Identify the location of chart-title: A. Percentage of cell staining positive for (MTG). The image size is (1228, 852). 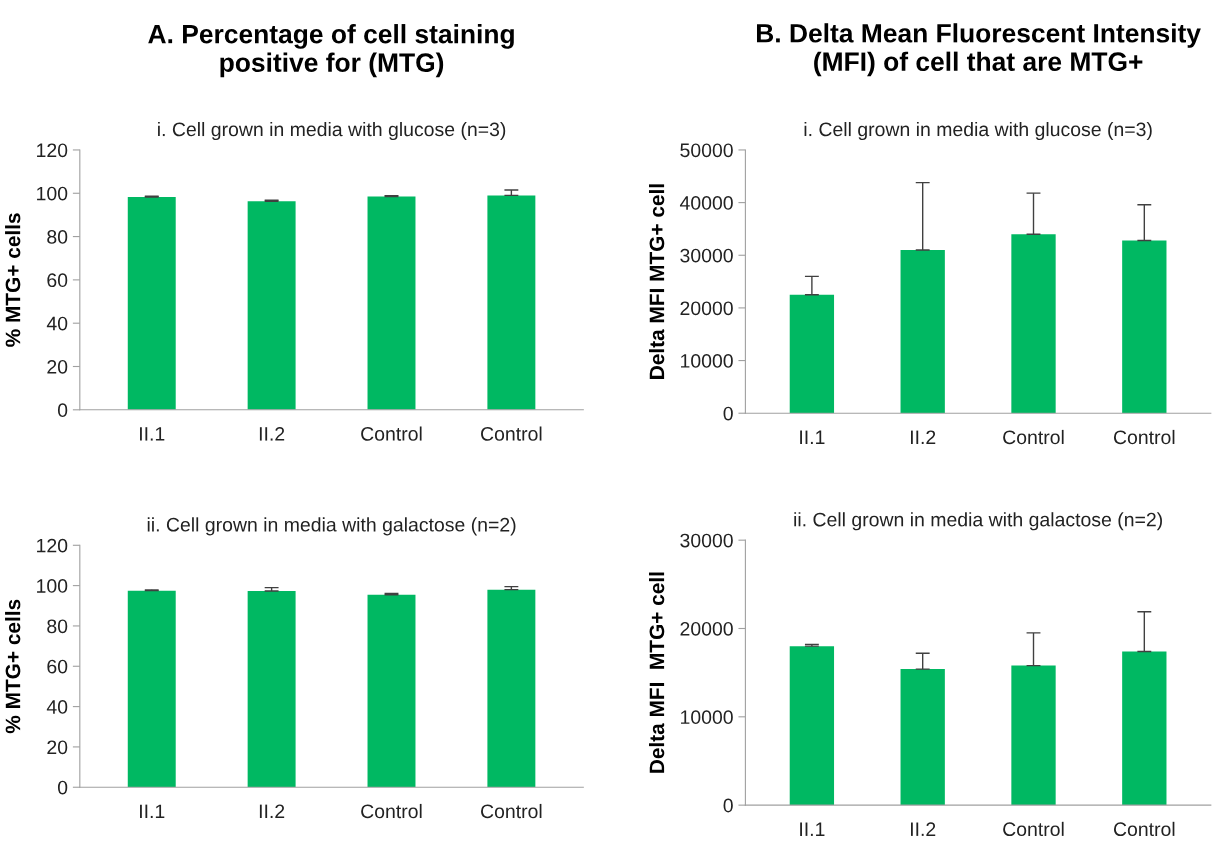
(331, 51).